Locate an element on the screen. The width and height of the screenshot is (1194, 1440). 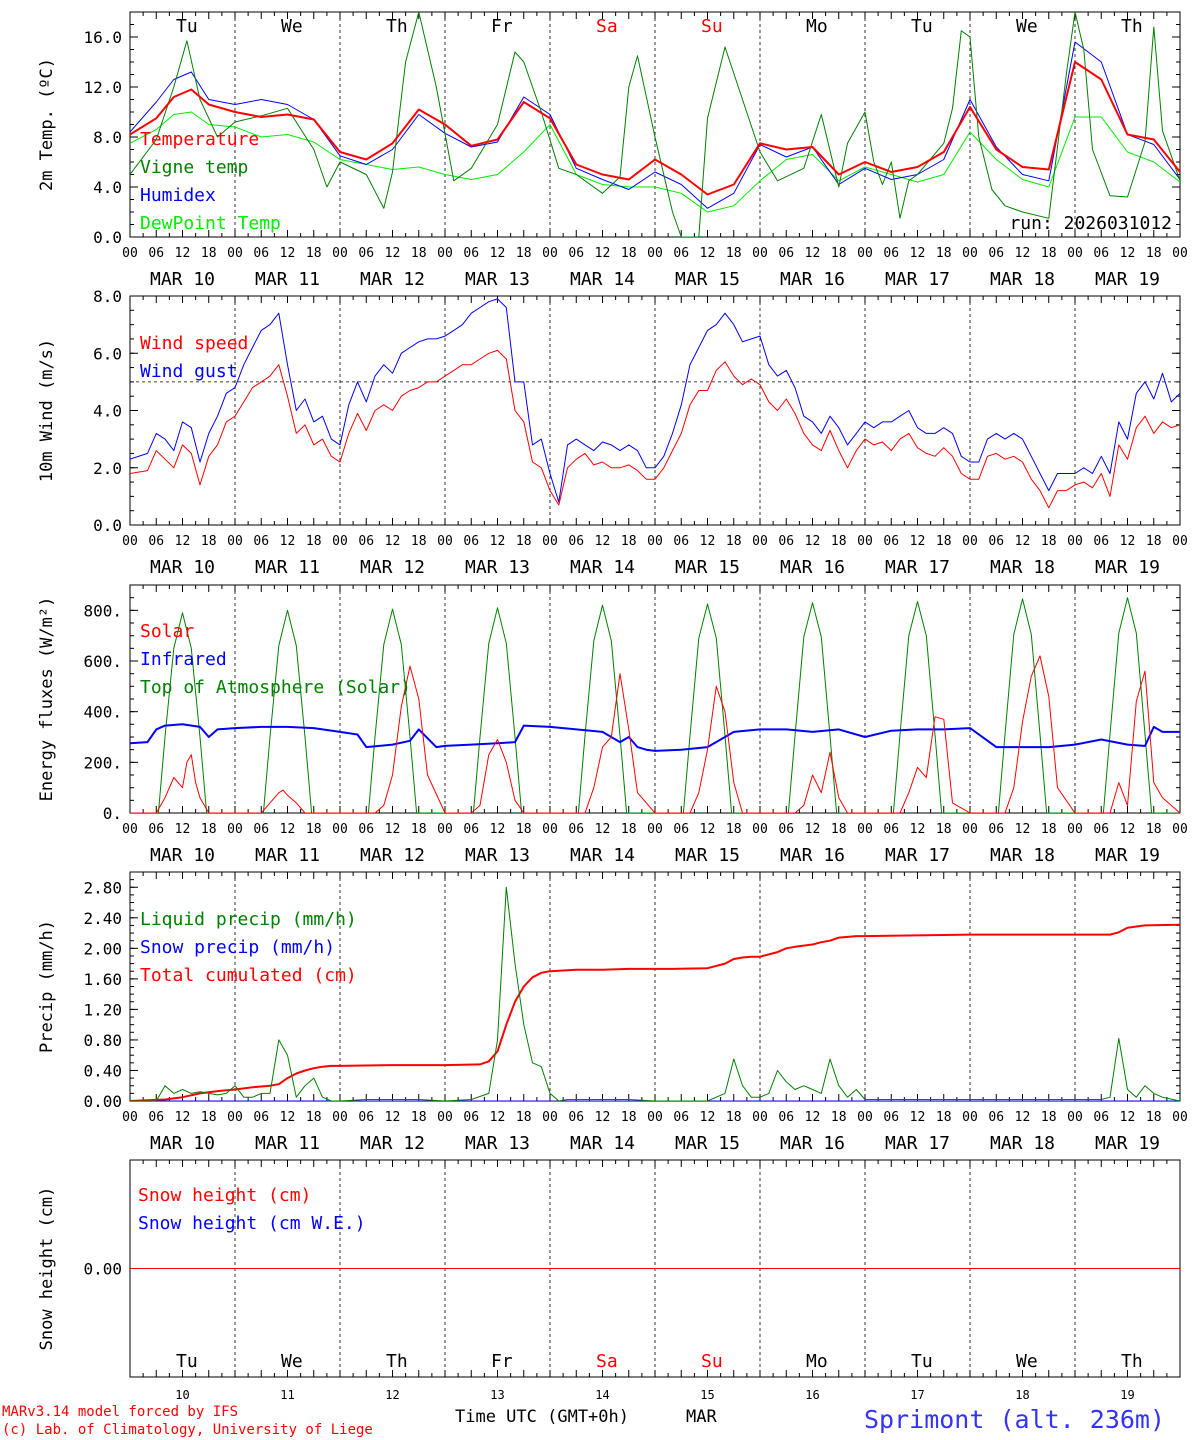
date-label: MAR 15 is located at coordinates (707, 855).